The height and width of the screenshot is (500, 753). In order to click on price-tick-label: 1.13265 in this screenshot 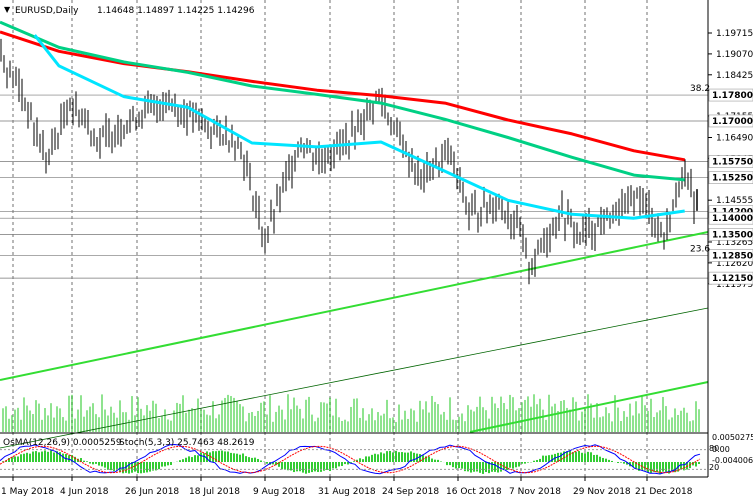, I will do `click(734, 243)`.